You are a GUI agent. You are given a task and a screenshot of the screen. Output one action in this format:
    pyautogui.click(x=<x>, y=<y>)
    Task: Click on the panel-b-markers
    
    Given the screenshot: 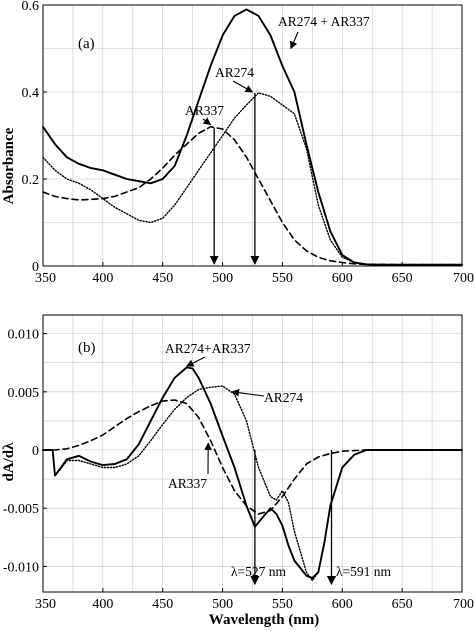 What is the action you would take?
    pyautogui.click(x=293, y=518)
    